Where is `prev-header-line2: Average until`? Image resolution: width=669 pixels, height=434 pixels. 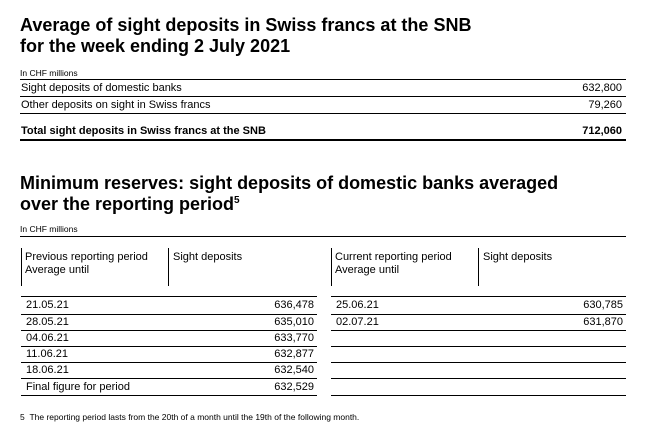 prev-header-line2: Average until is located at coordinates (57, 270).